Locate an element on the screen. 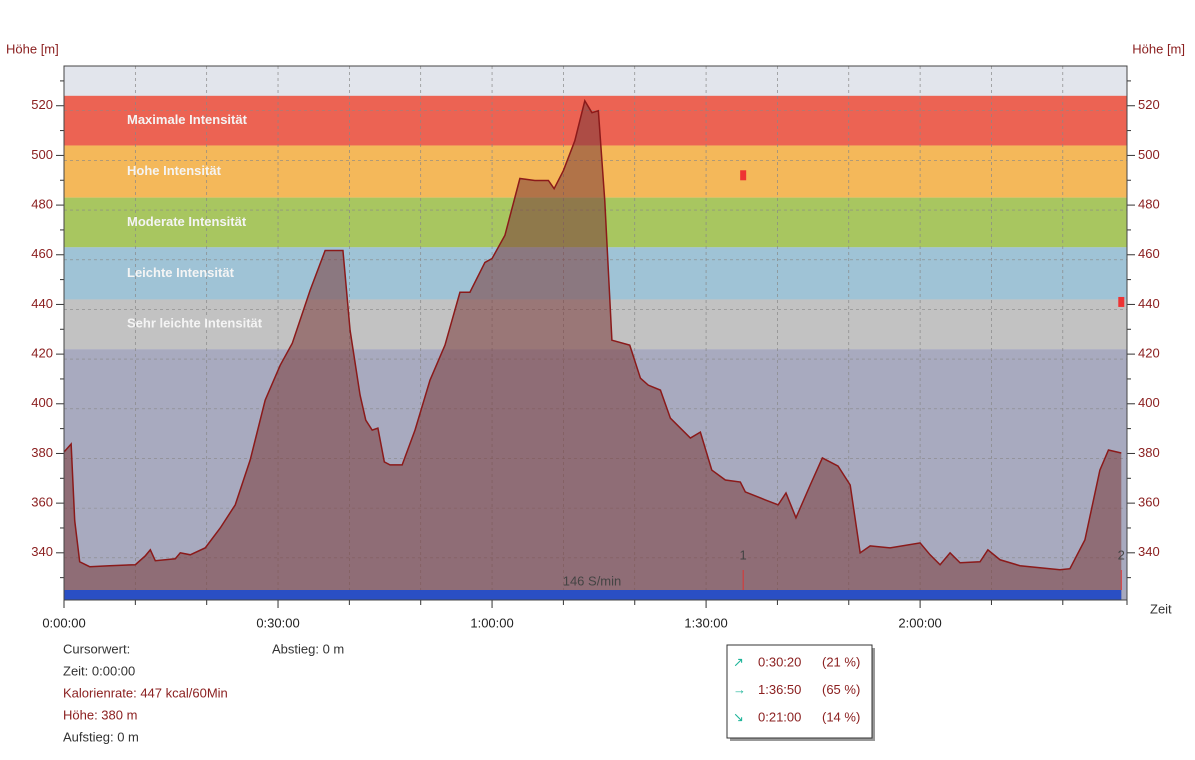  y-tick-label: 360 is located at coordinates (42, 502).